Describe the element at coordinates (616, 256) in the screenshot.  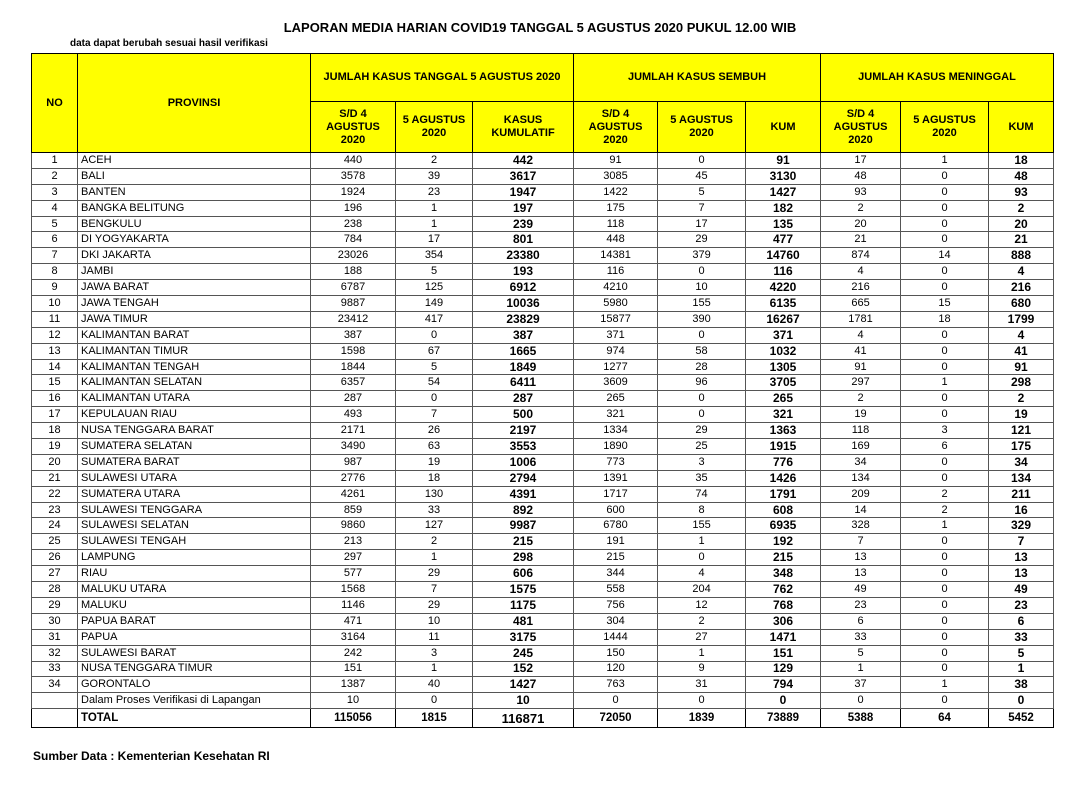
I see `cell-value: 14381` at that location.